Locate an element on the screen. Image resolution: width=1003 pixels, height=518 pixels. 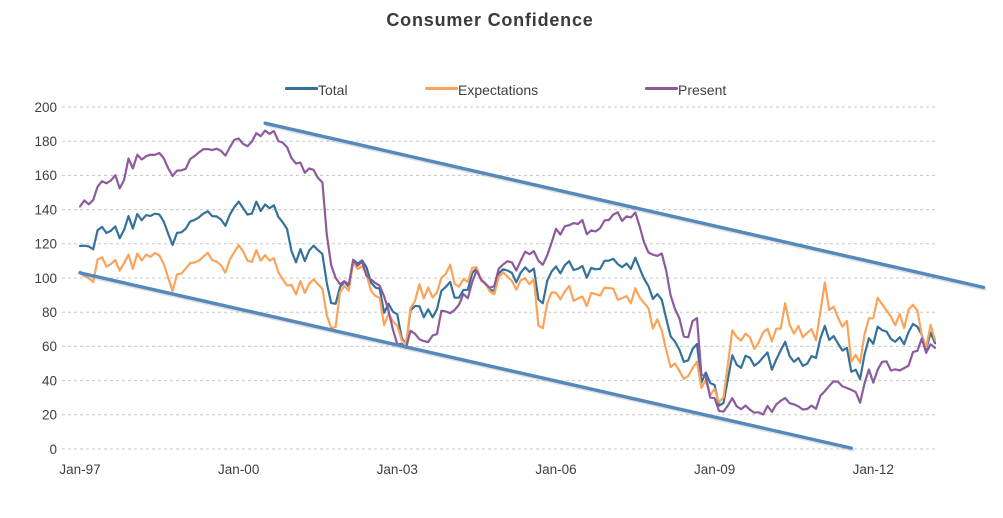
x-tick-label: Jan-06 is located at coordinates (555, 469).